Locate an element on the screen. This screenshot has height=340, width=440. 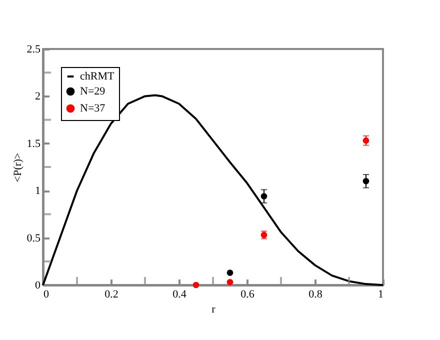
x-axis-title: r is located at coordinates (214, 310).